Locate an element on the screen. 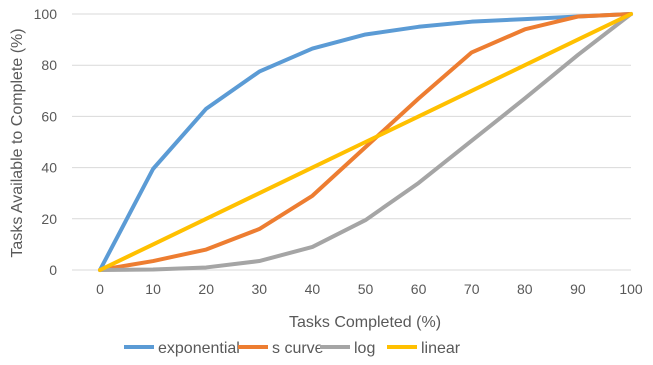 This screenshot has height=365, width=653. y-tick-label: 0 is located at coordinates (53, 270).